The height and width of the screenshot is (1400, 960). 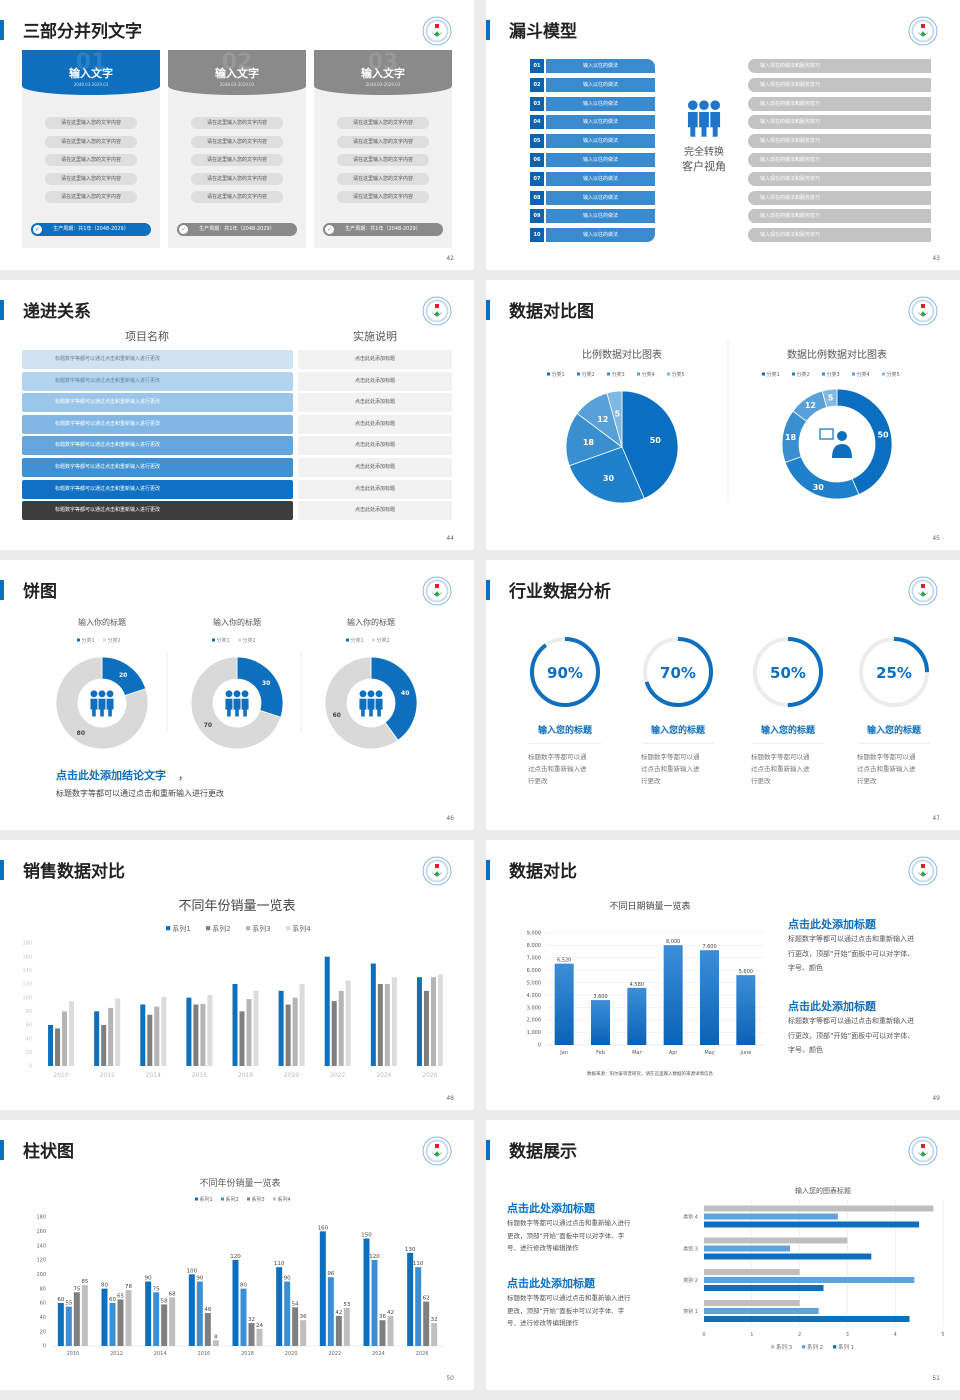 I want to click on data-label: 8,000, so click(x=673, y=942).